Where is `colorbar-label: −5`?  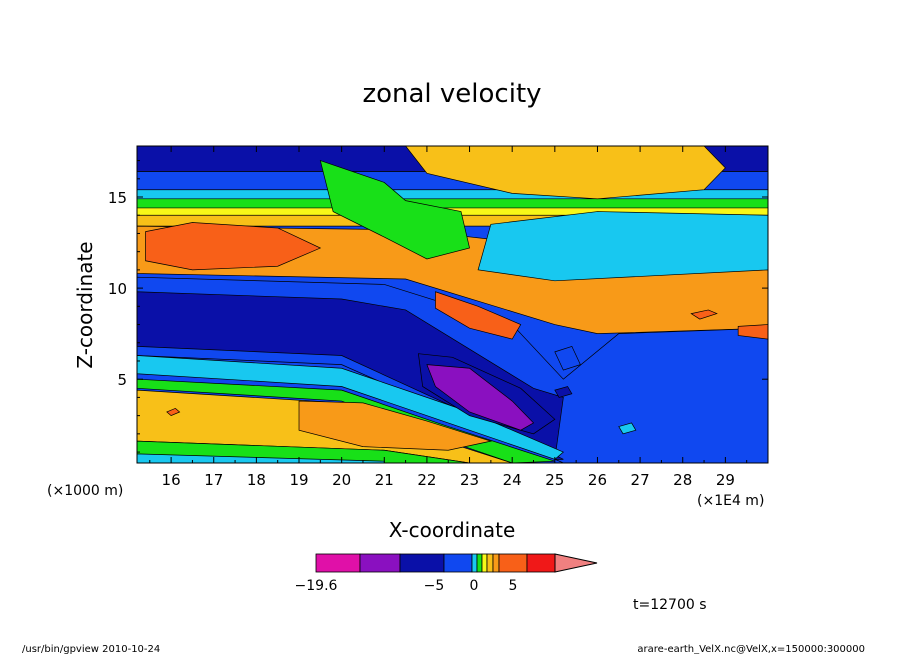 colorbar-label: −5 is located at coordinates (434, 586).